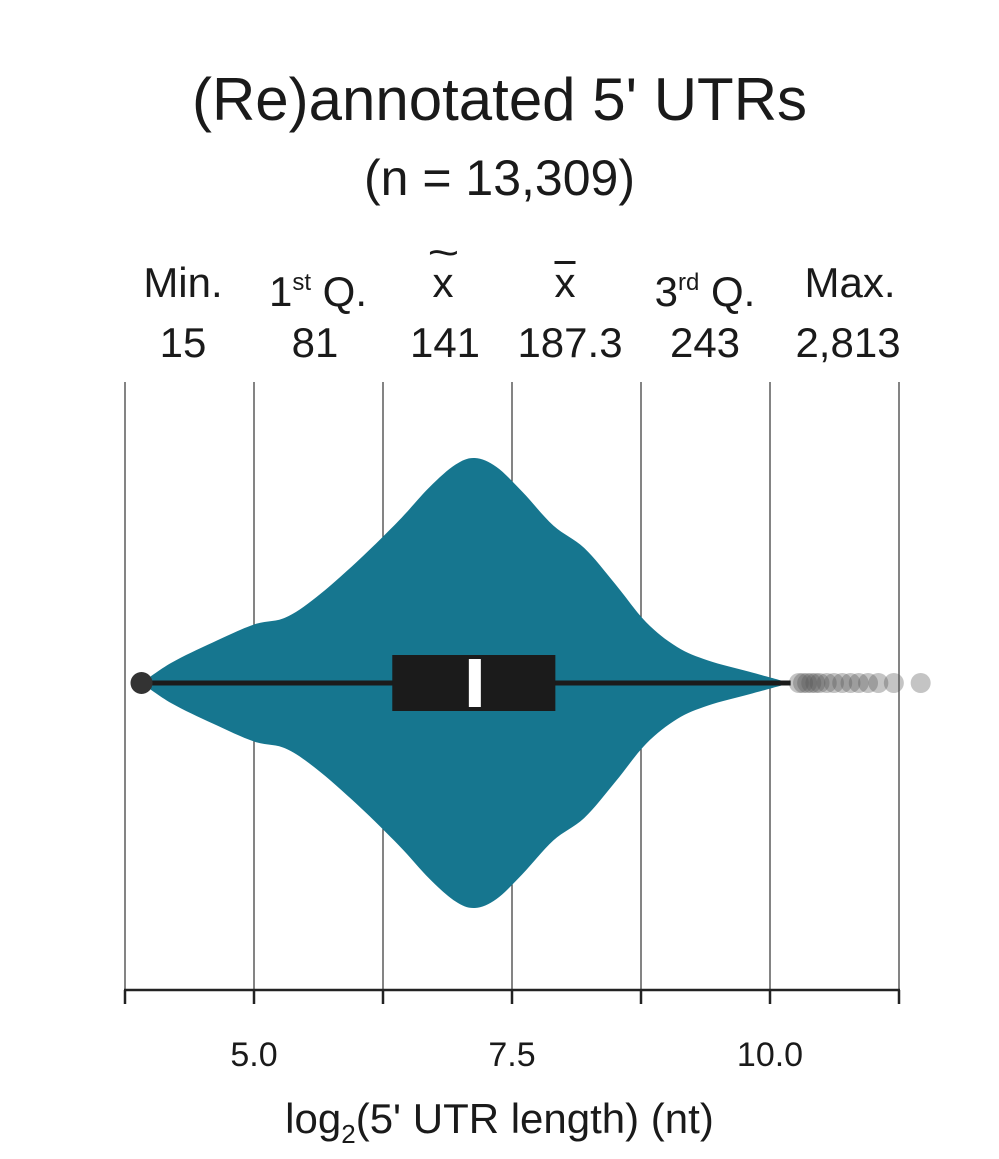  Describe the element at coordinates (705, 291) in the screenshot. I see `stat-label-q3: 3rd Q.` at that location.